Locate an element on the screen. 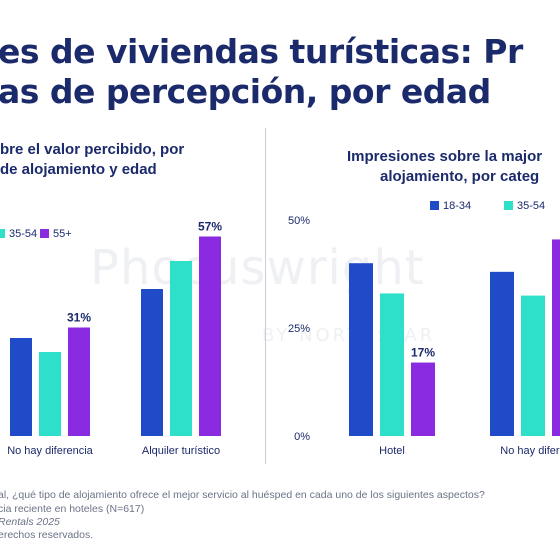 This screenshot has width=560, height=560. bar-35-54-no-hay-diferencia is located at coordinates (50, 394).